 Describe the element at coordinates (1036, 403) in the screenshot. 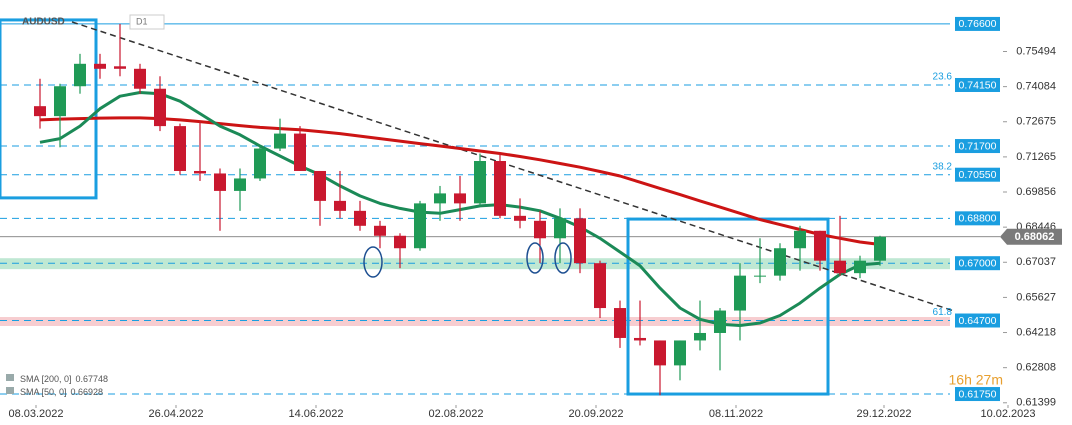

I see `y-tick-label: 0.61399` at that location.